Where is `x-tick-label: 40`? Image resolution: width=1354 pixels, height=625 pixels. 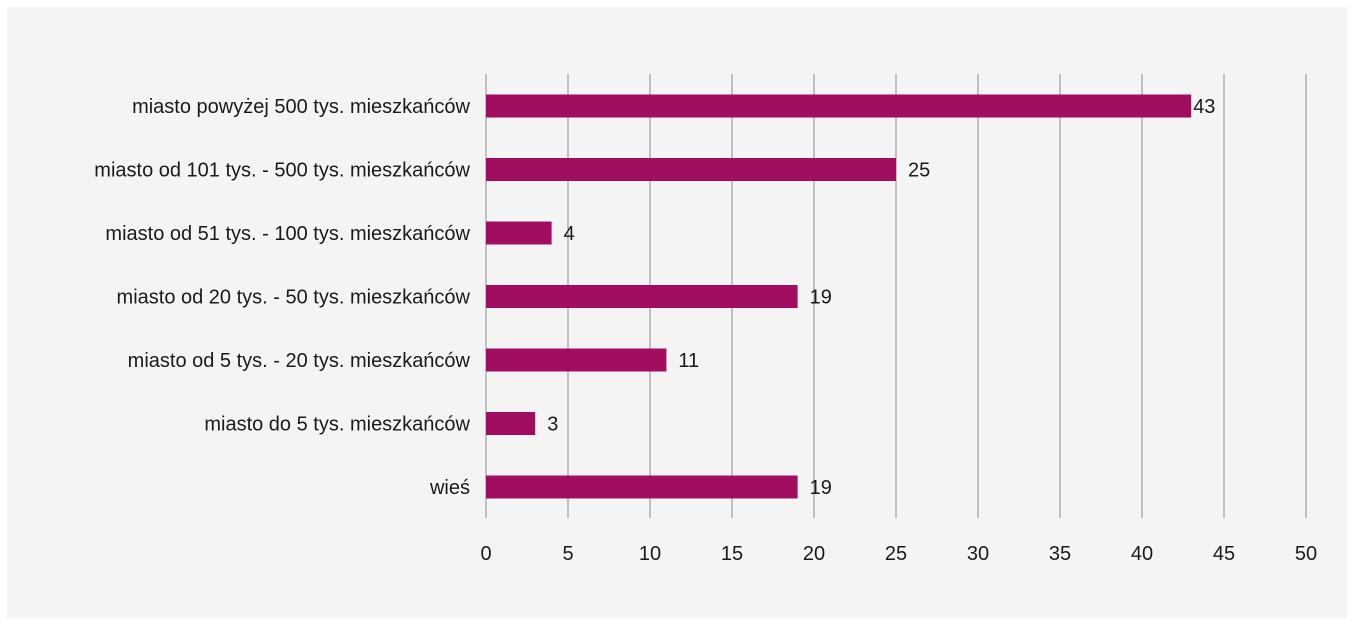
x-tick-label: 40 is located at coordinates (1142, 554).